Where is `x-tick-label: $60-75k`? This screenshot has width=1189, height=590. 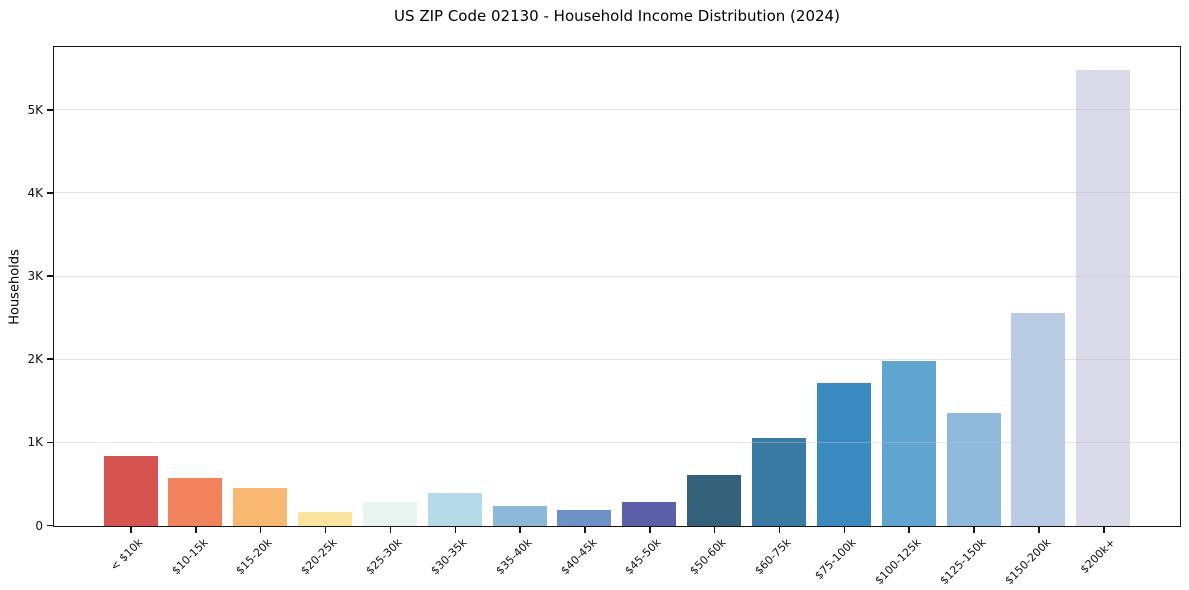
x-tick-label: $60-75k is located at coordinates (773, 557).